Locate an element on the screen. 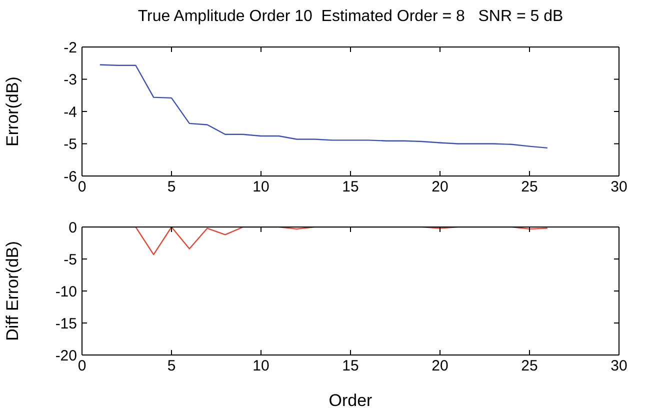  y-axis-title: Diff Error(dB) is located at coordinates (12, 291).